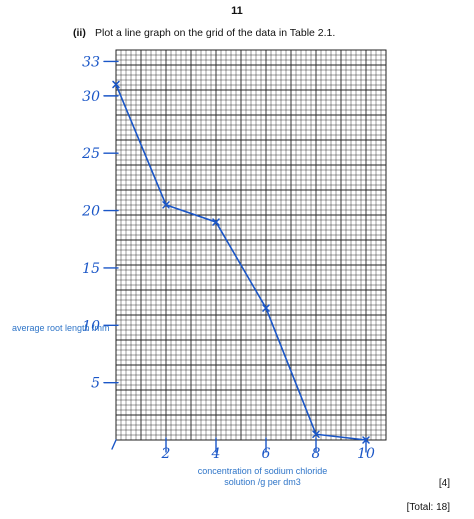 The width and height of the screenshot is (474, 519). Describe the element at coordinates (90, 212) in the screenshot. I see `y-tick-label: 20` at that location.